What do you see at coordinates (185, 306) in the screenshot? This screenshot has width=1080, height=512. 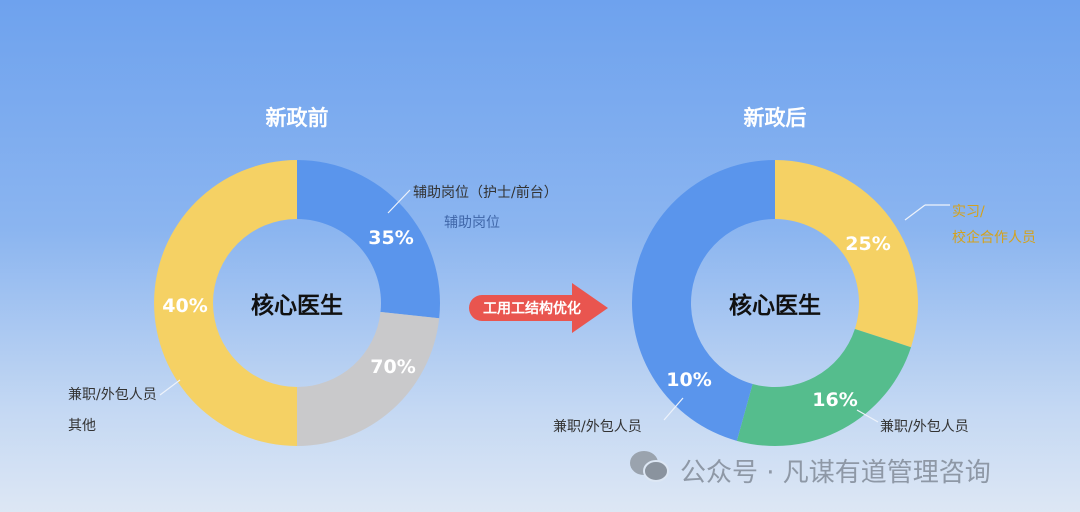 I see `slice-label: 40%` at bounding box center [185, 306].